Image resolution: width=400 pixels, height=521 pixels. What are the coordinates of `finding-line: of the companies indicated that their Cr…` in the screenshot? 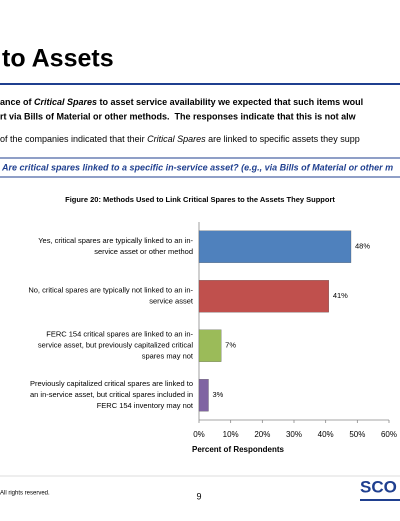 It's located at (180, 139).